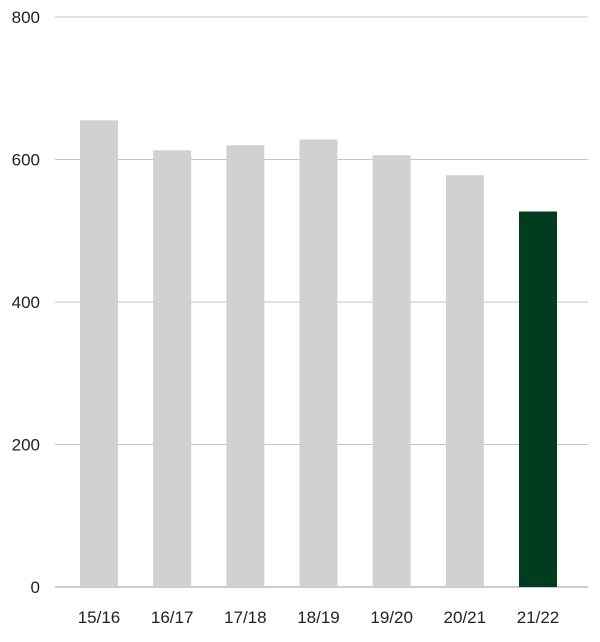 The width and height of the screenshot is (600, 642). I want to click on x-tick-label: 15/16, so click(99, 617).